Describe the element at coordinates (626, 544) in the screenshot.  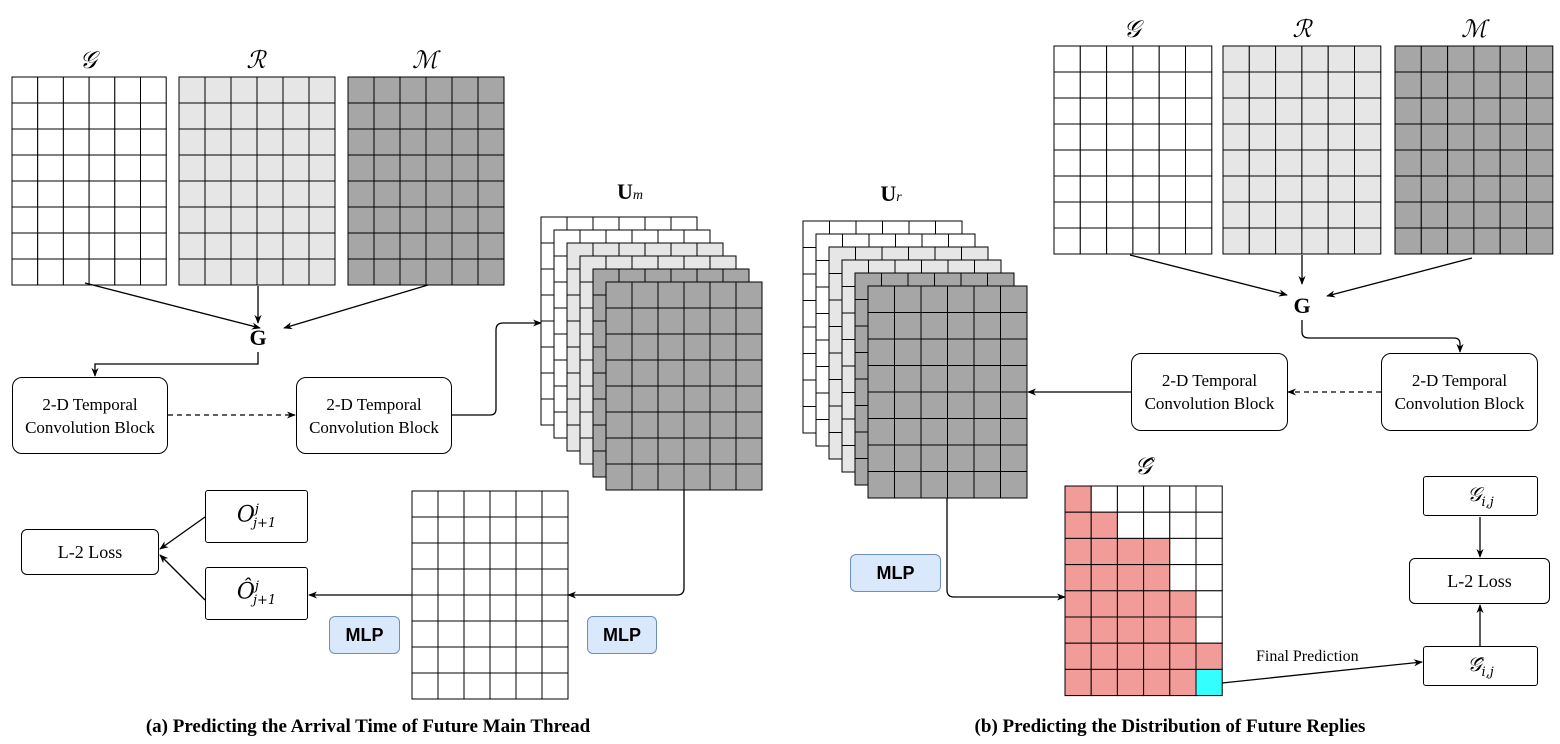
I see `edge-um-to-matrix` at that location.